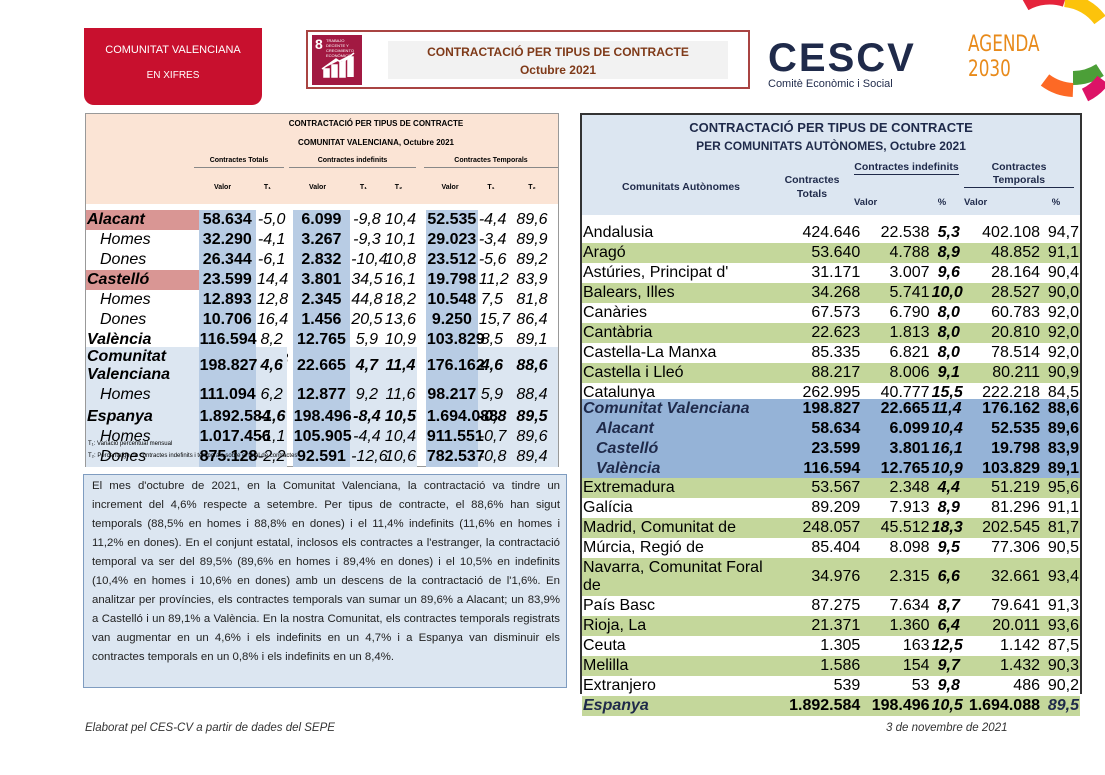 The height and width of the screenshot is (775, 1105). Describe the element at coordinates (945, 373) in the screenshot. I see `rt-cell: 9,1` at that location.